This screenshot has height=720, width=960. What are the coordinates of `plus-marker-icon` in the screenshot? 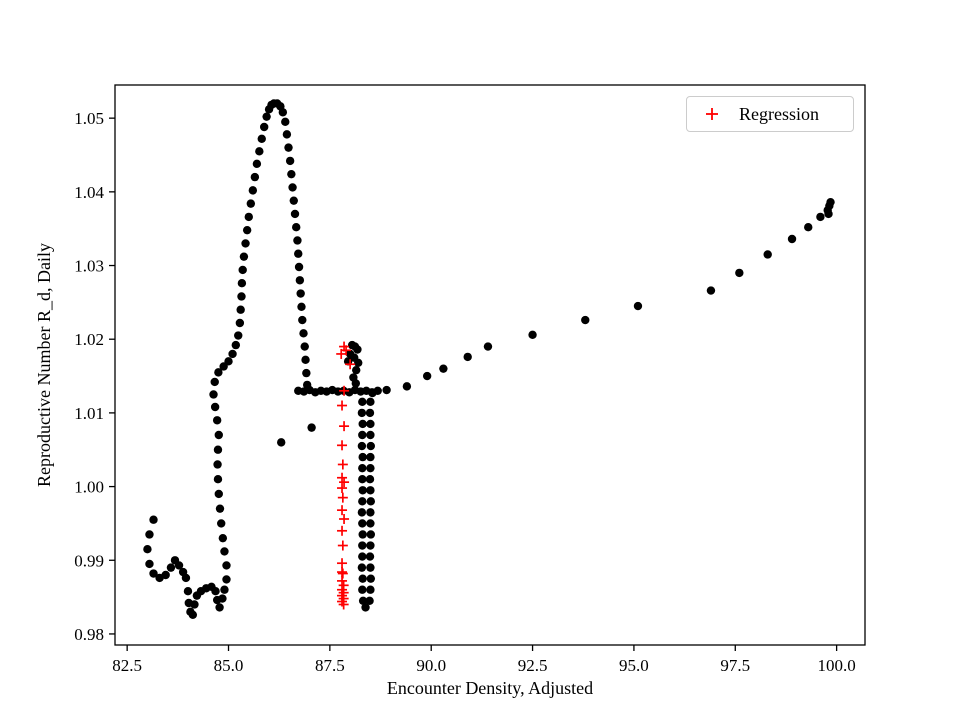 It's located at (712, 114).